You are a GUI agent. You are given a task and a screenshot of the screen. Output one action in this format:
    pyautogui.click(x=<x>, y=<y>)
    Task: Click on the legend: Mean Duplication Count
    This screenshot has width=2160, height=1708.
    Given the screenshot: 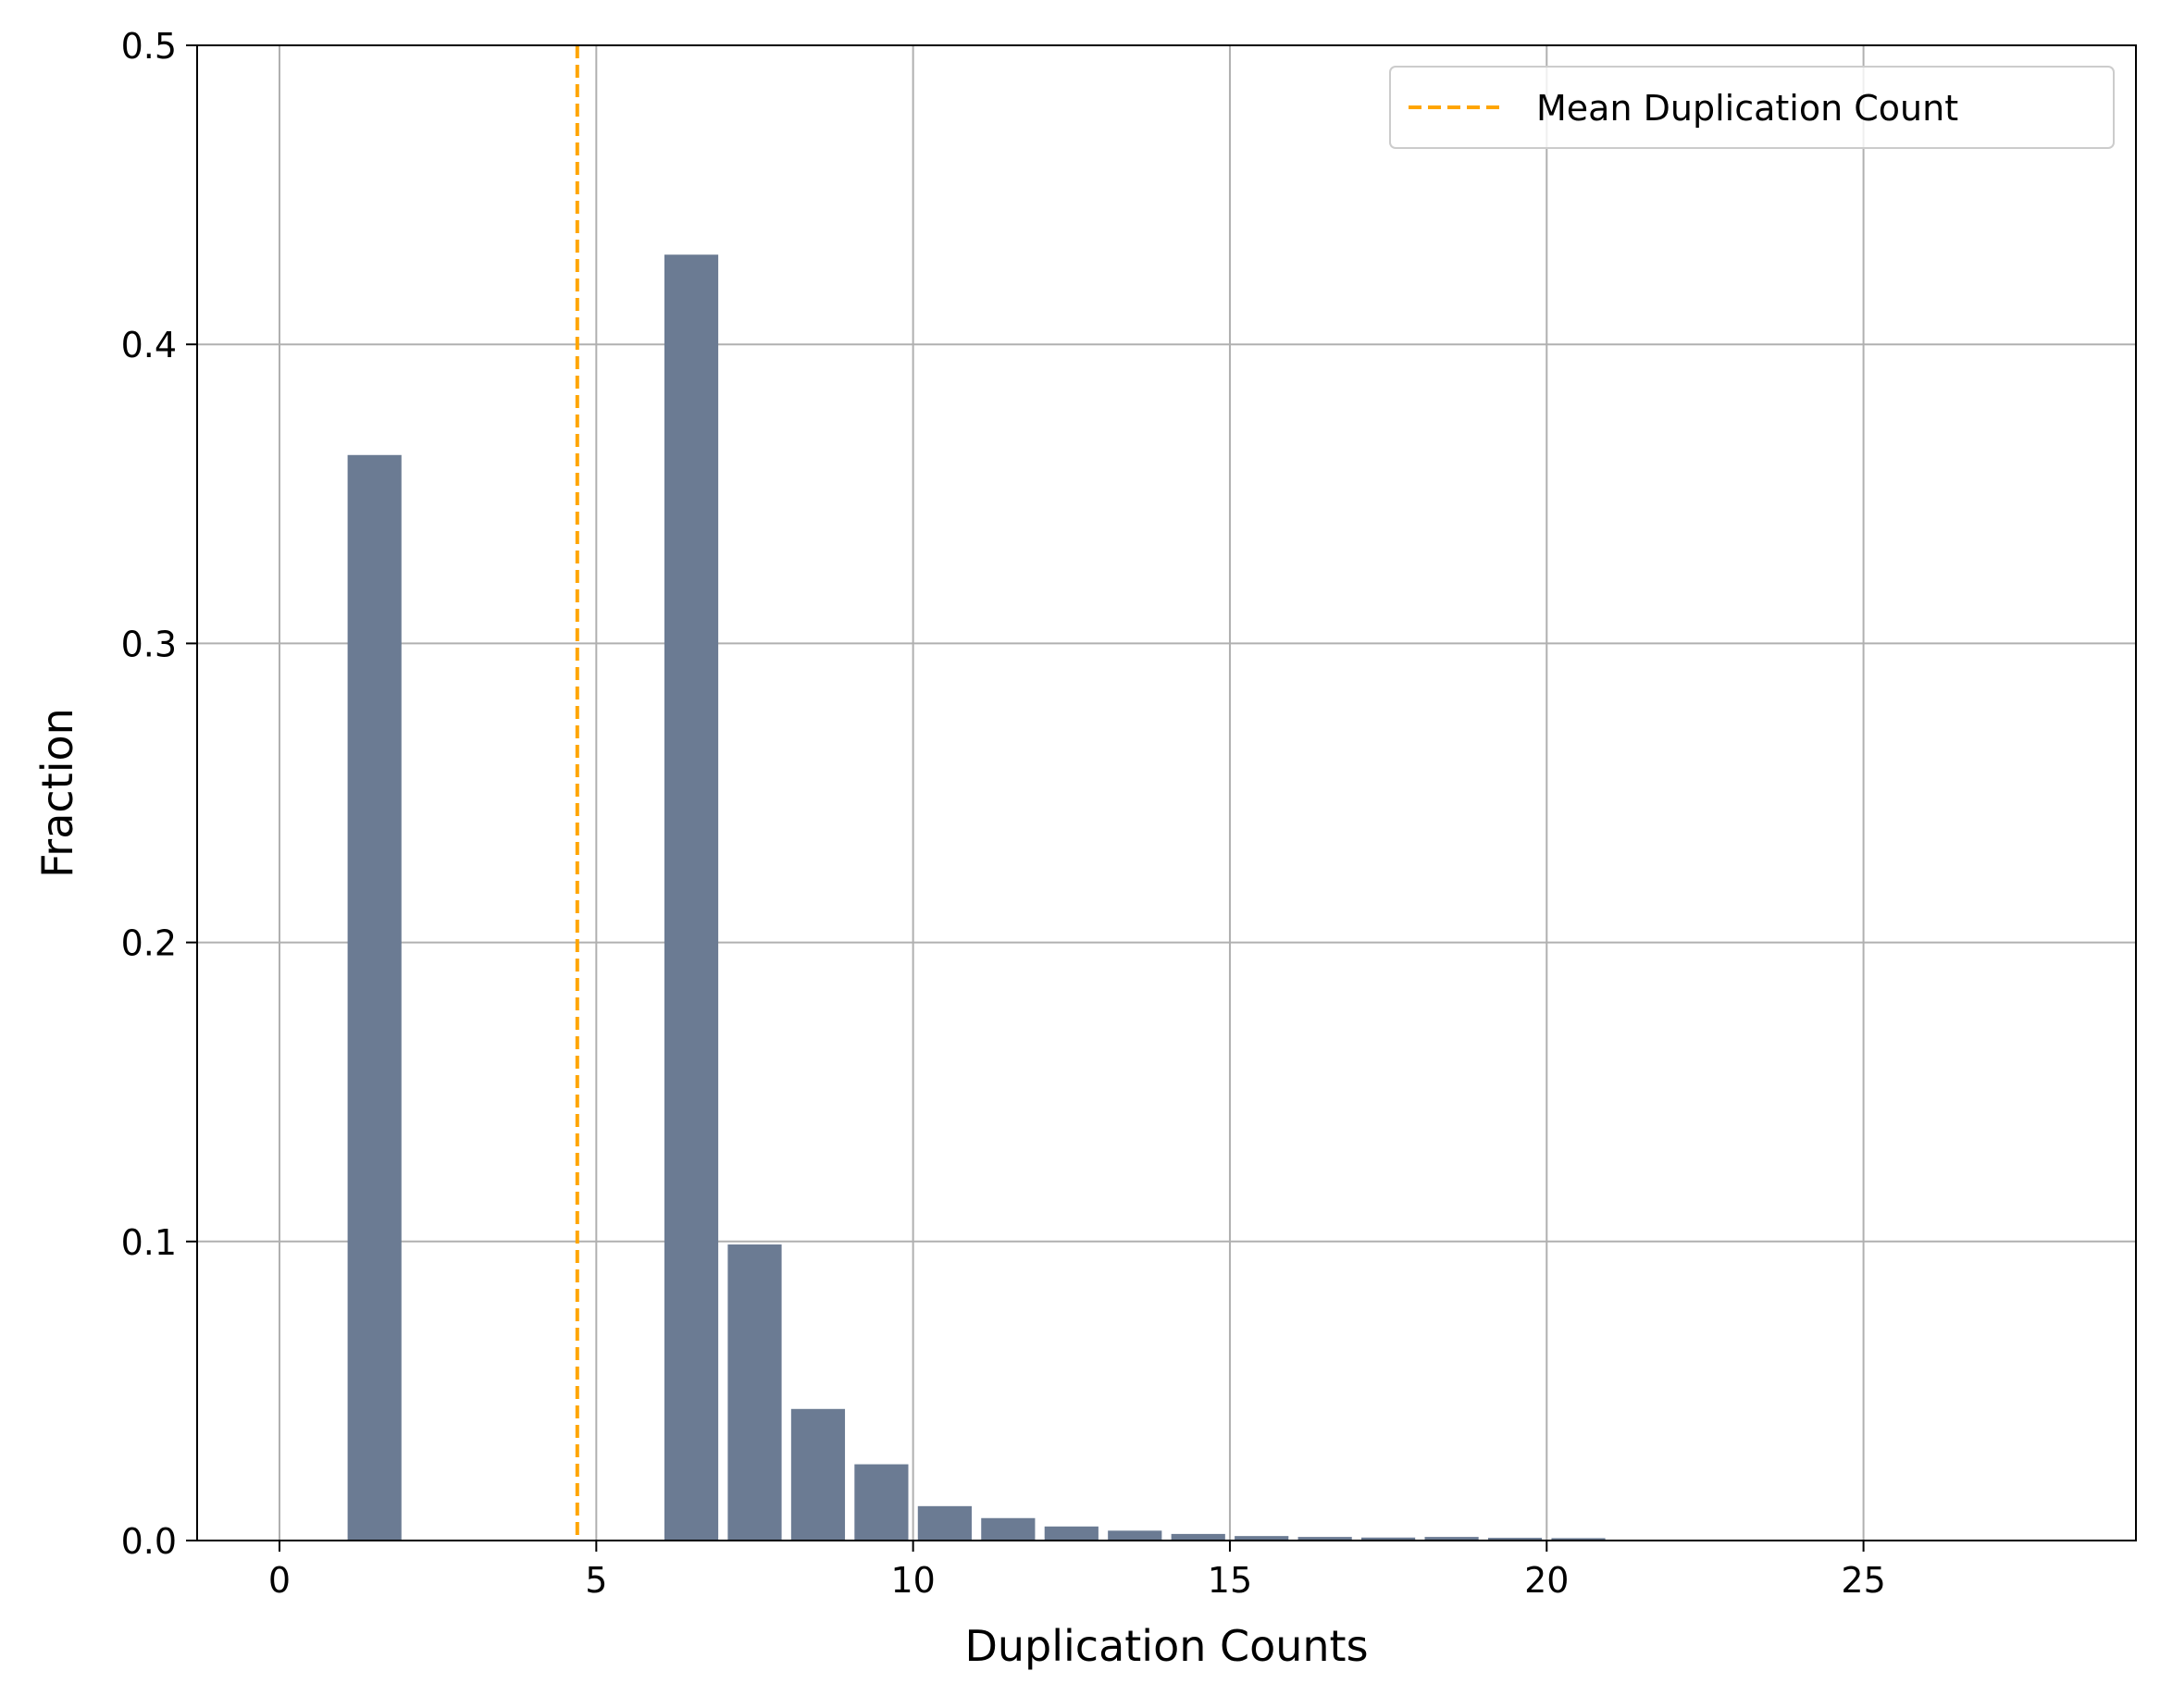 What is the action you would take?
    pyautogui.click(x=1752, y=107)
    